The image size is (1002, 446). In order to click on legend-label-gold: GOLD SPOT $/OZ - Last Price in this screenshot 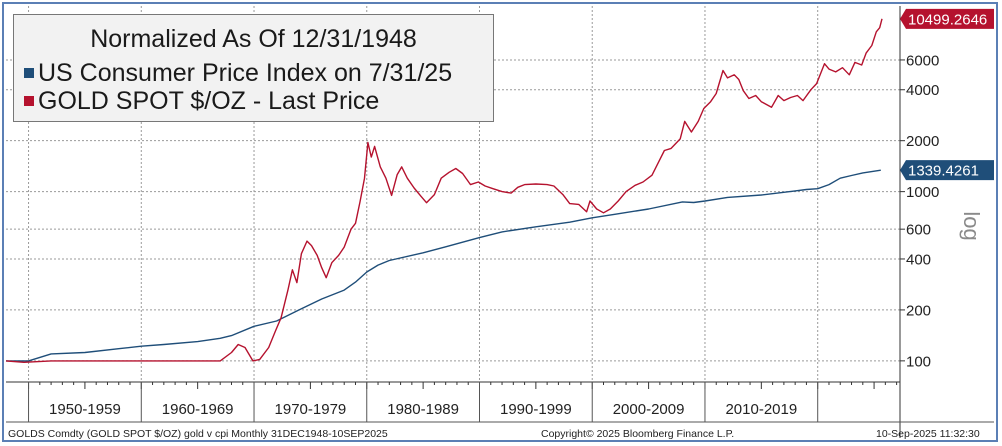, I will do `click(209, 101)`.